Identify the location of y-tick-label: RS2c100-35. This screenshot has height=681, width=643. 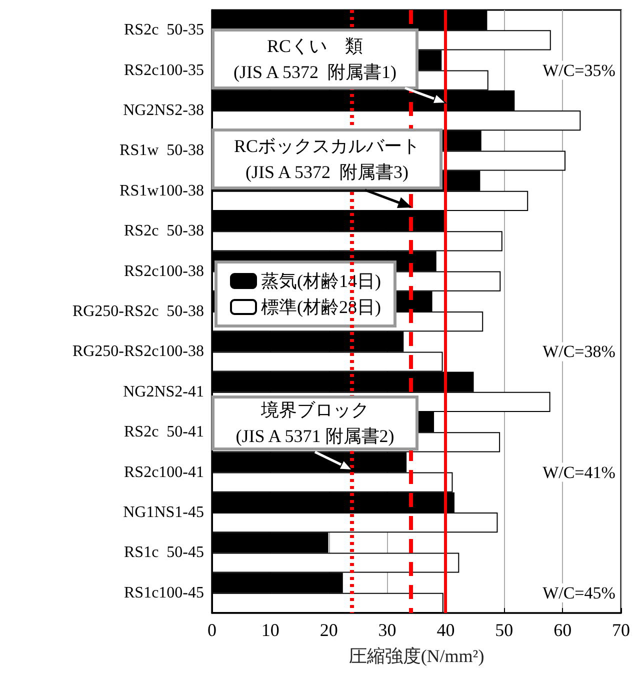
(164, 70).